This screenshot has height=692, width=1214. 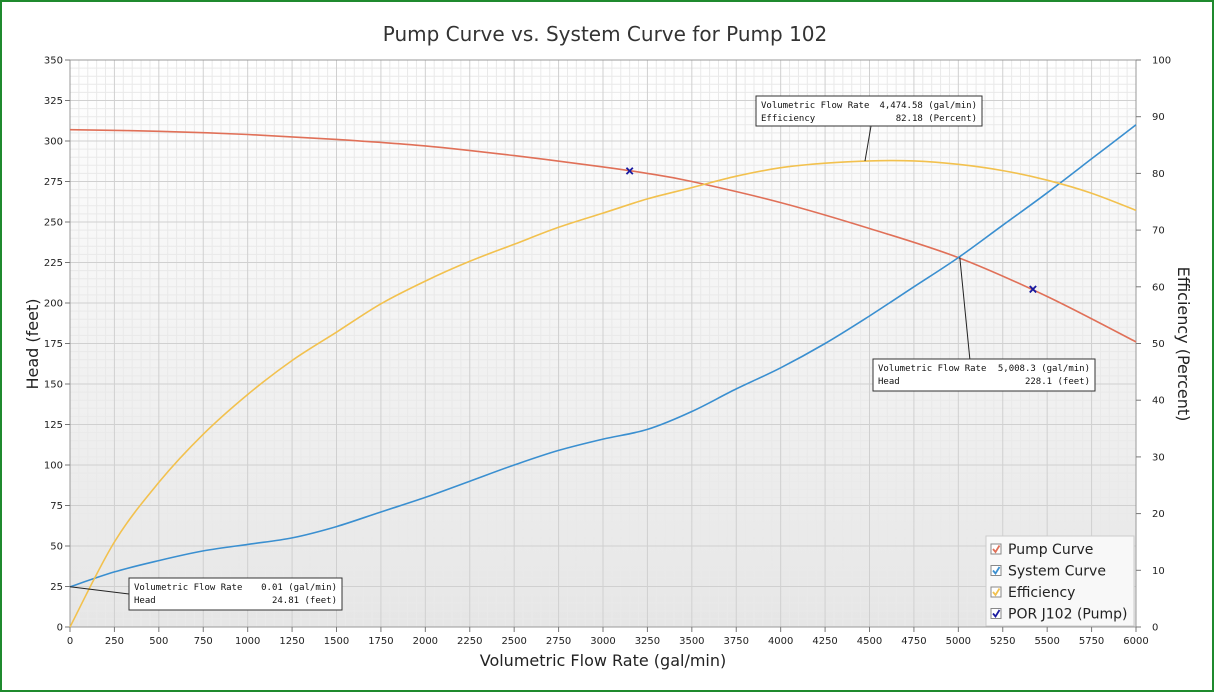 I want to click on y-axis-ticks: 0 25 50 75 100 125 150 175 200 225 250 275 300 325 350, so click(x=57, y=345).